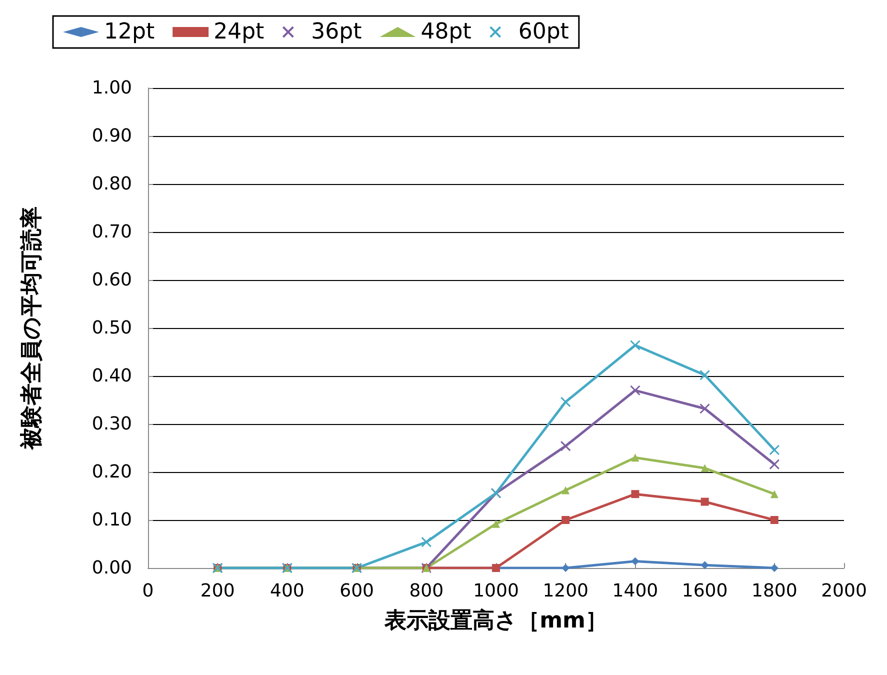  I want to click on y-tick-label: 0.00, so click(112, 568).